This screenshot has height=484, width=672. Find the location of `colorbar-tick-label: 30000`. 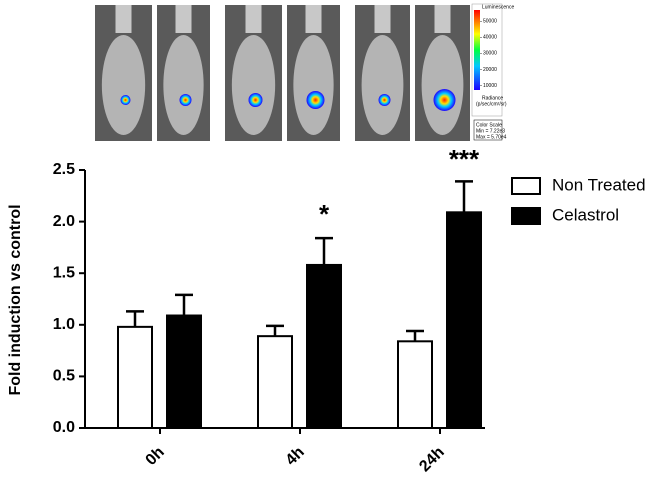

colorbar-tick-label: 30000 is located at coordinates (490, 54).